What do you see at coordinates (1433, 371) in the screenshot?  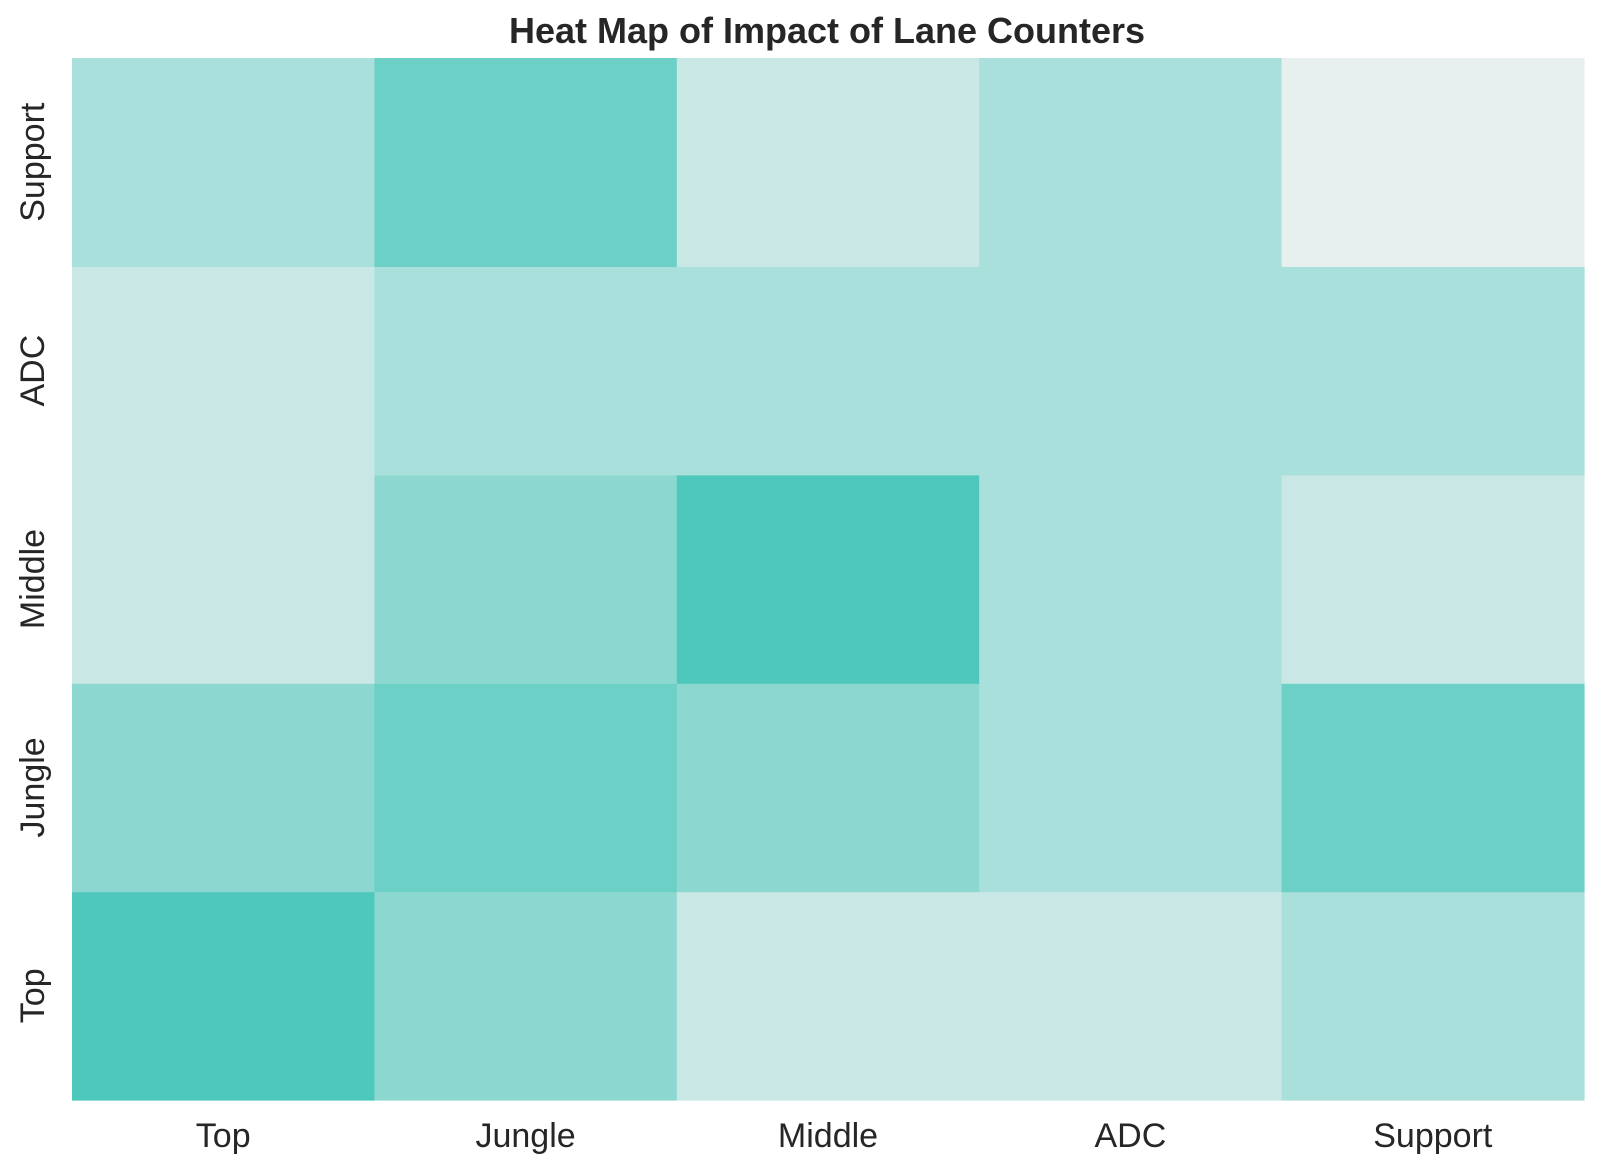 I see `heatmap-cell-adc-support` at bounding box center [1433, 371].